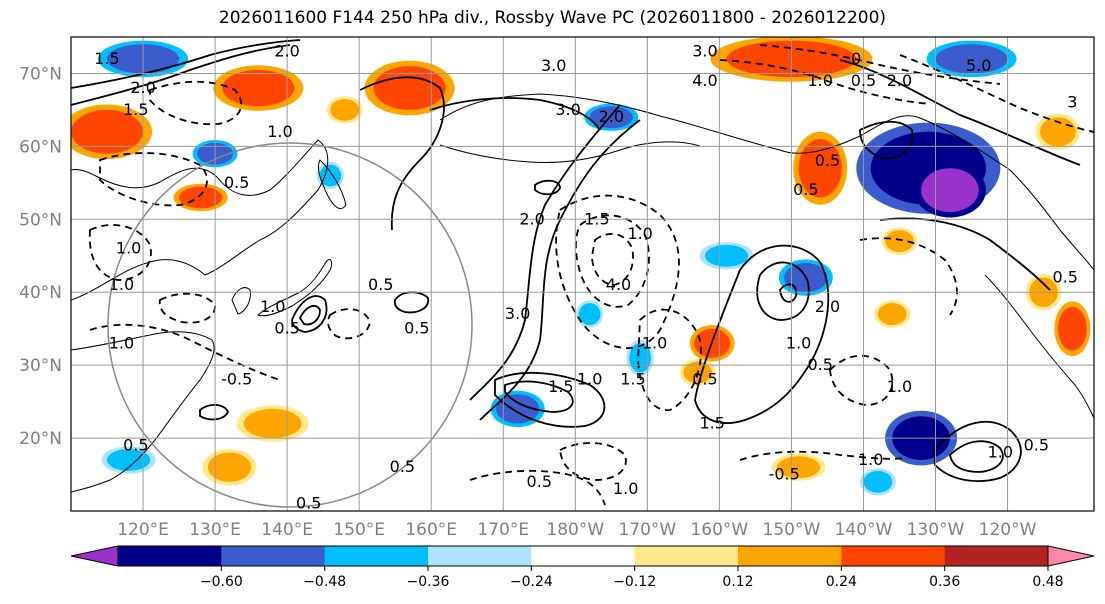 The image size is (1105, 604). What do you see at coordinates (531, 582) in the screenshot?
I see `colorbar-tick-label: −0.24` at bounding box center [531, 582].